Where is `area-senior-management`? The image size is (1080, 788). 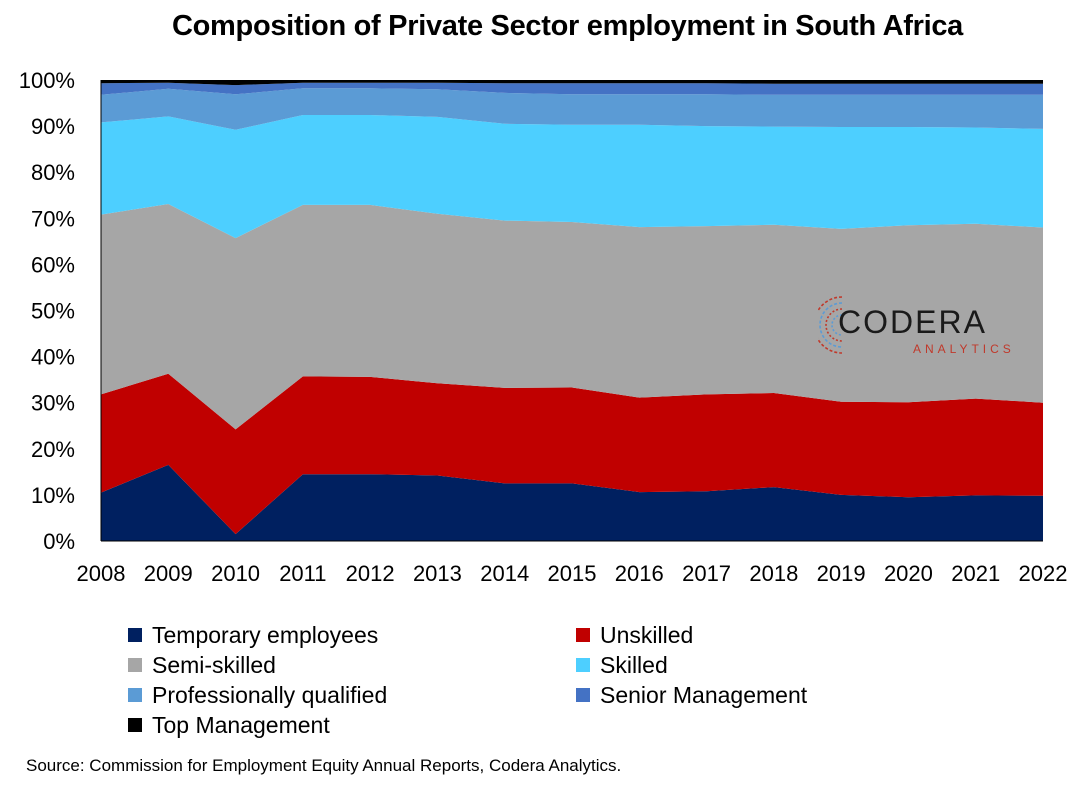
area-senior-management is located at coordinates (572, 88).